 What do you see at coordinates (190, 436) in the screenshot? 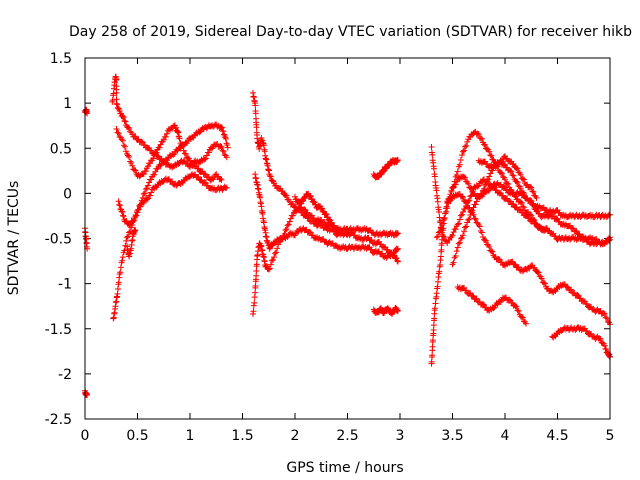
I see `x-tick-label: 1` at bounding box center [190, 436].